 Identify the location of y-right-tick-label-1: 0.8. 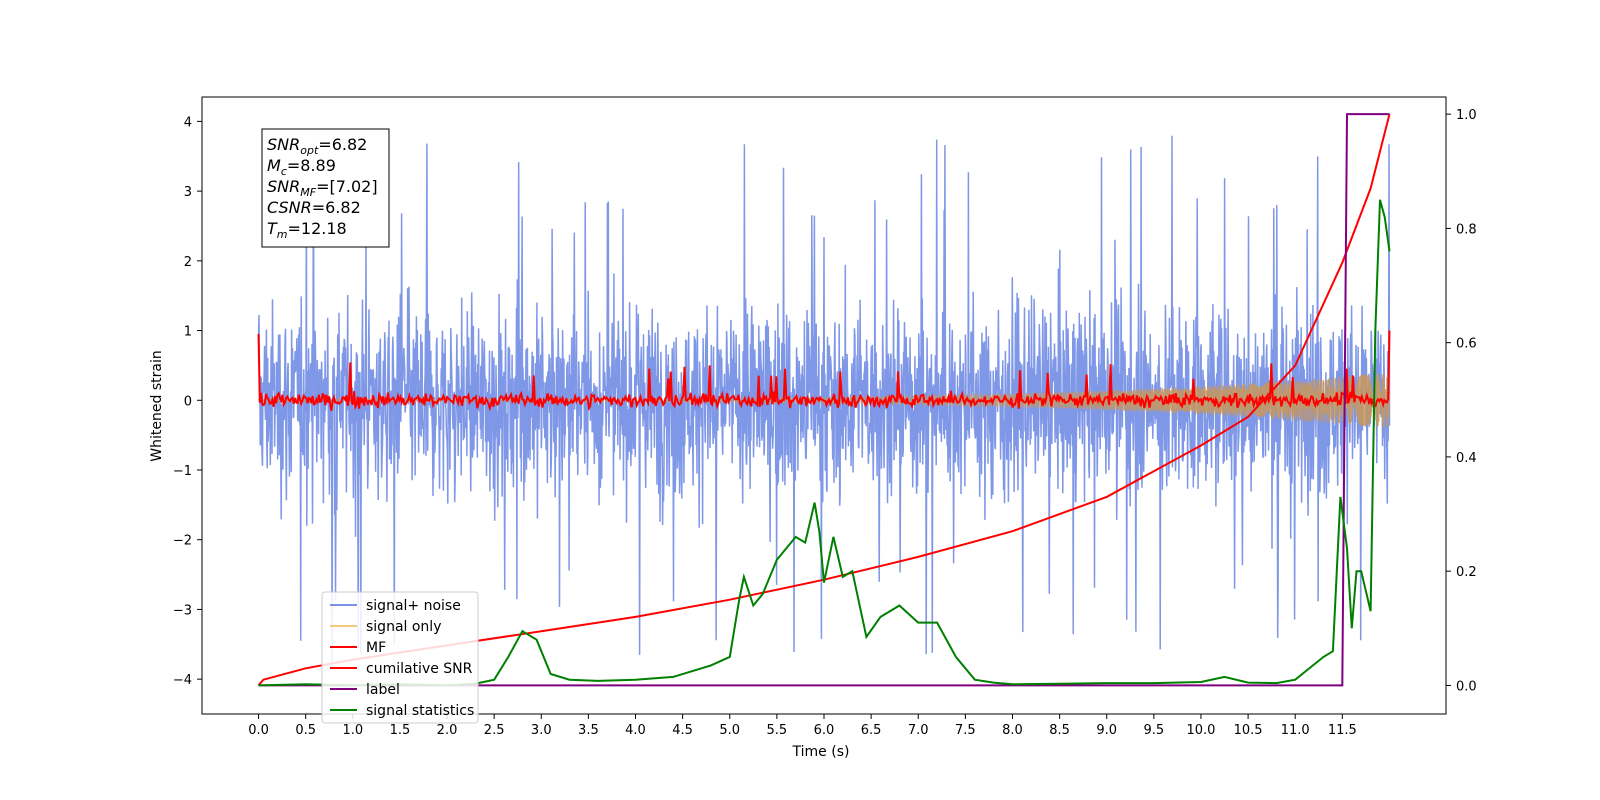
(1466, 229).